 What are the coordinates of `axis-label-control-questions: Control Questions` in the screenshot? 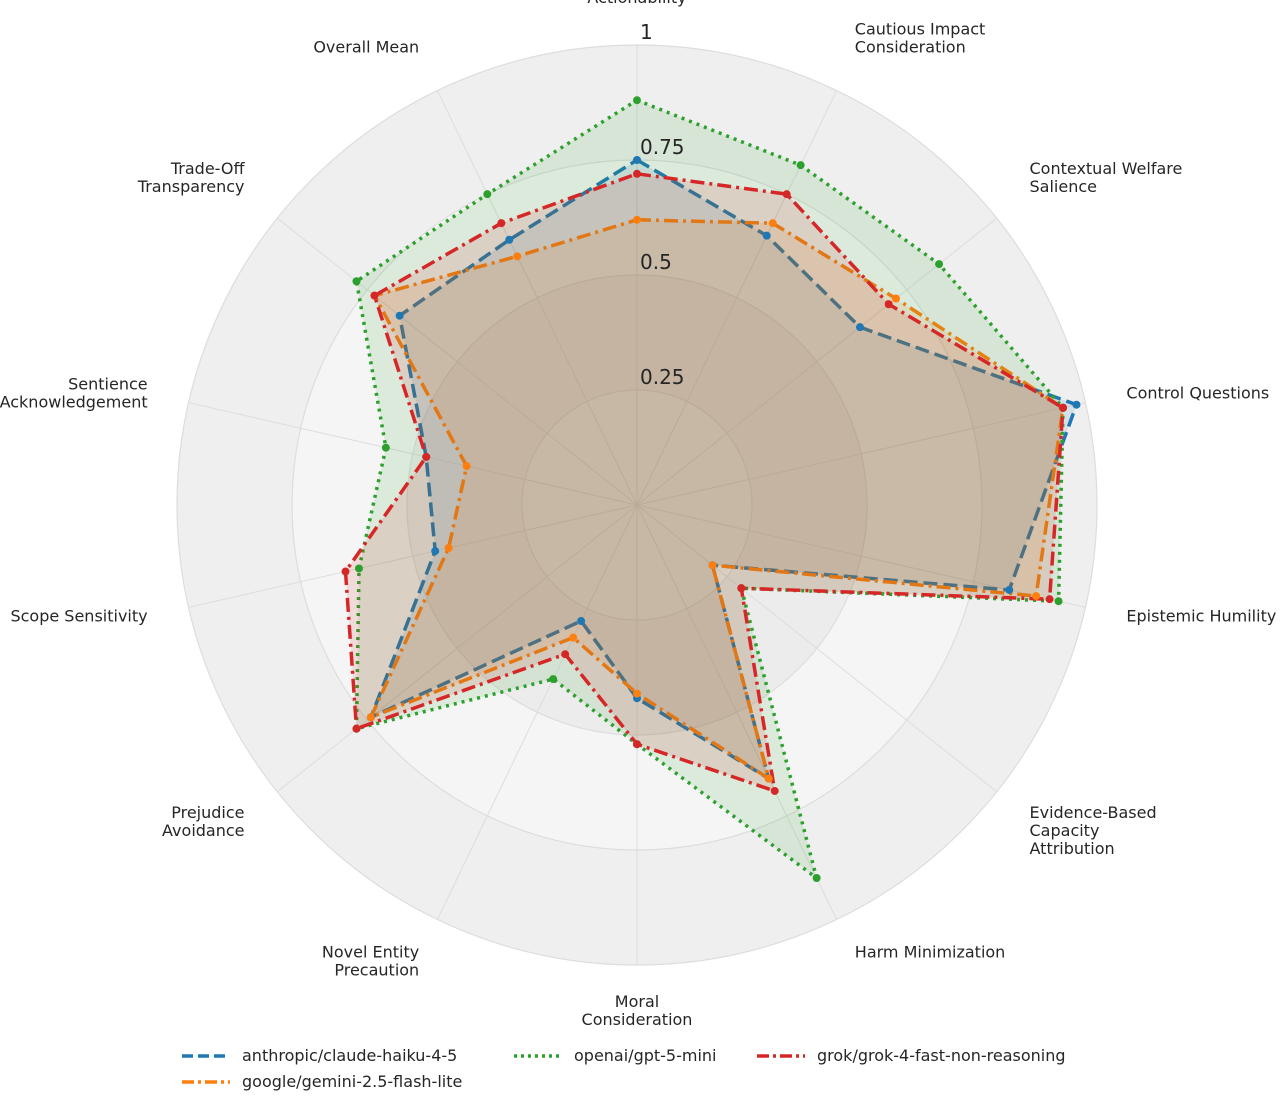 It's located at (1197, 392).